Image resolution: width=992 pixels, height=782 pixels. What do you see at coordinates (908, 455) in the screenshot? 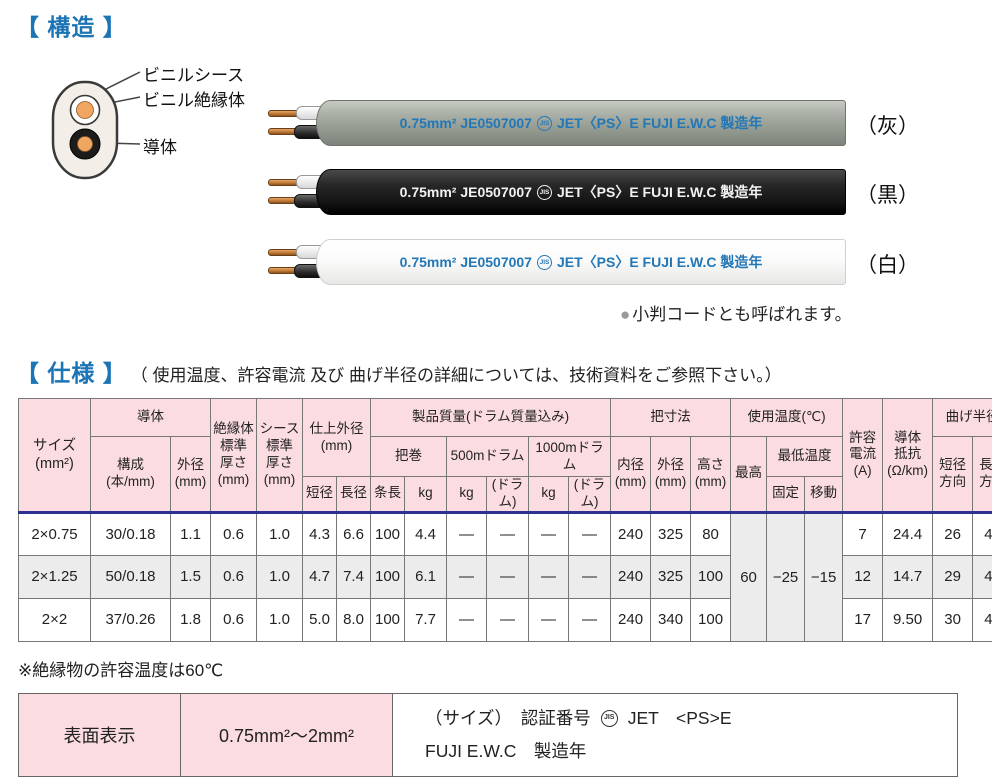
I see `col-conductor-resistance: 導体 抵抗 (Ω/km)` at bounding box center [908, 455].